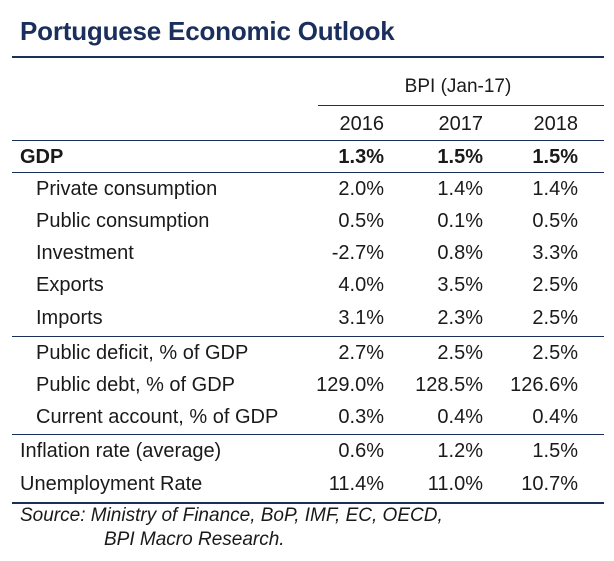  Describe the element at coordinates (555, 221) in the screenshot. I see `row-value-2018: 0.5%` at that location.